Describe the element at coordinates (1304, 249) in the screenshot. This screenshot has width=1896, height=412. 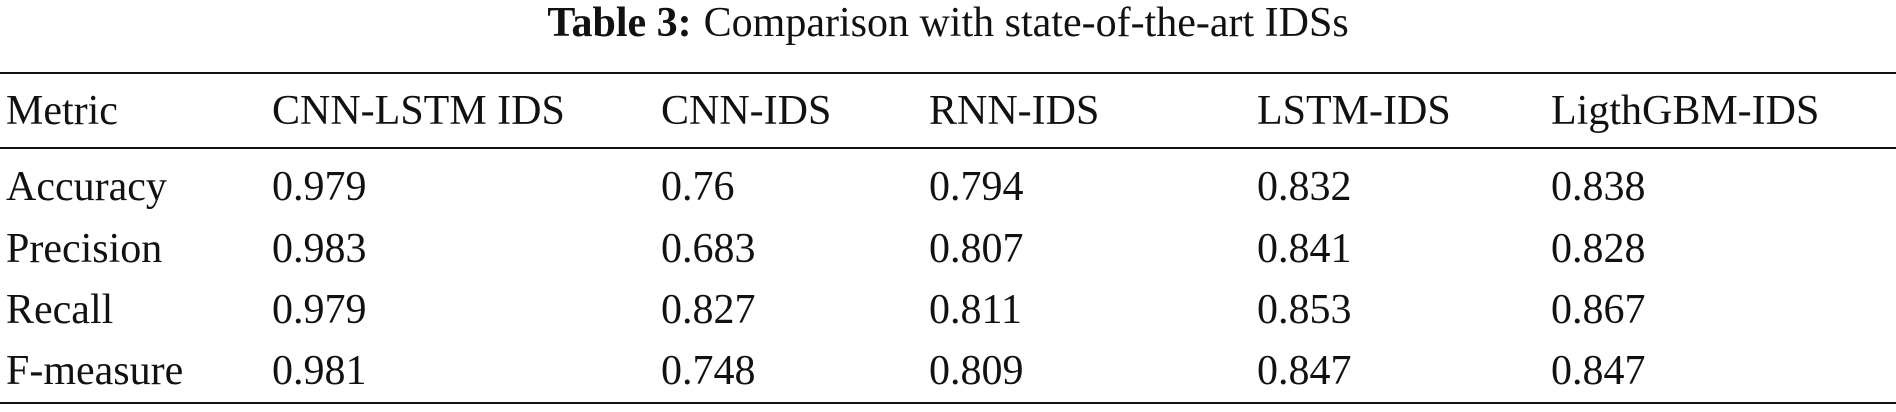
I see `table-cell: 0.841` at that location.